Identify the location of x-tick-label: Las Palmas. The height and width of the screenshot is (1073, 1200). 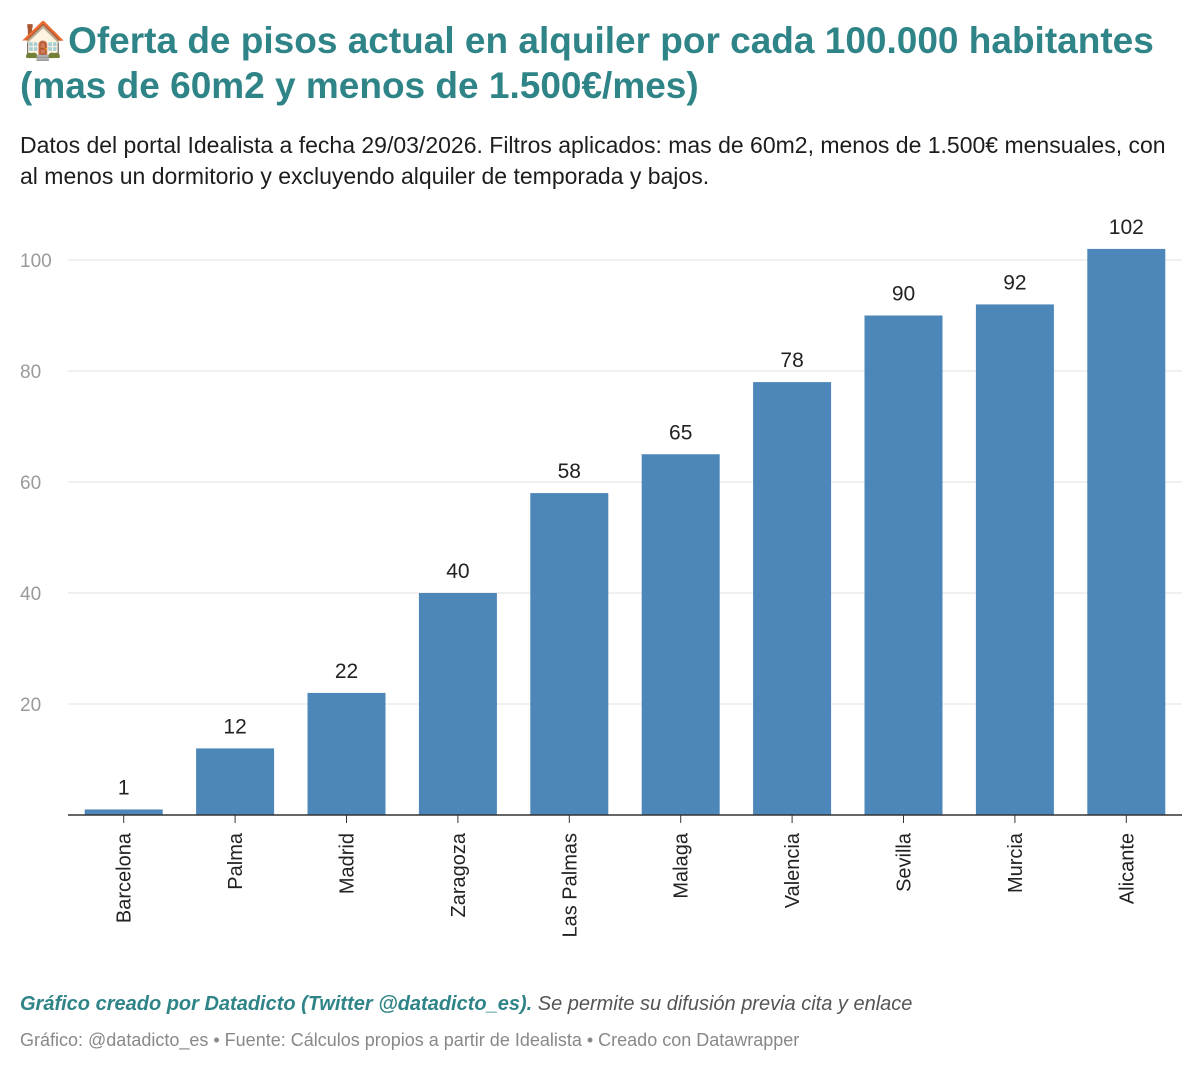
(570, 885).